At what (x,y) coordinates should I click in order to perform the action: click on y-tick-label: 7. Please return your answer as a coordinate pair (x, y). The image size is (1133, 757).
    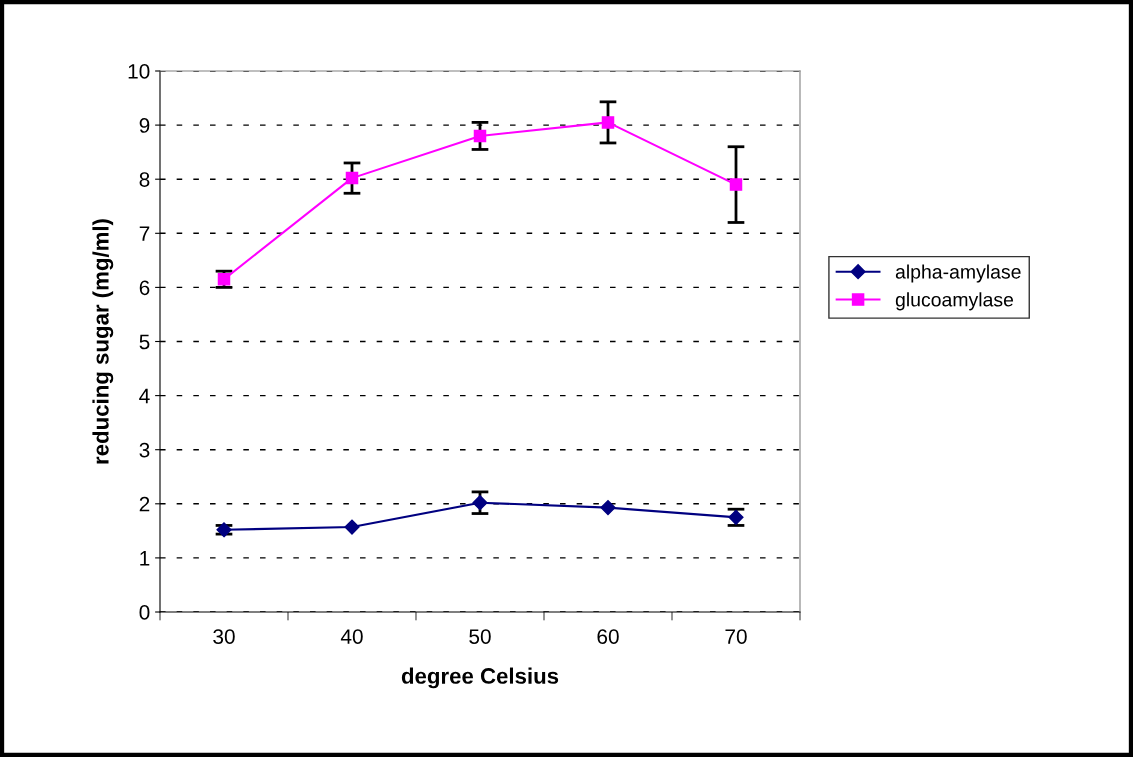
    Looking at the image, I should click on (144, 233).